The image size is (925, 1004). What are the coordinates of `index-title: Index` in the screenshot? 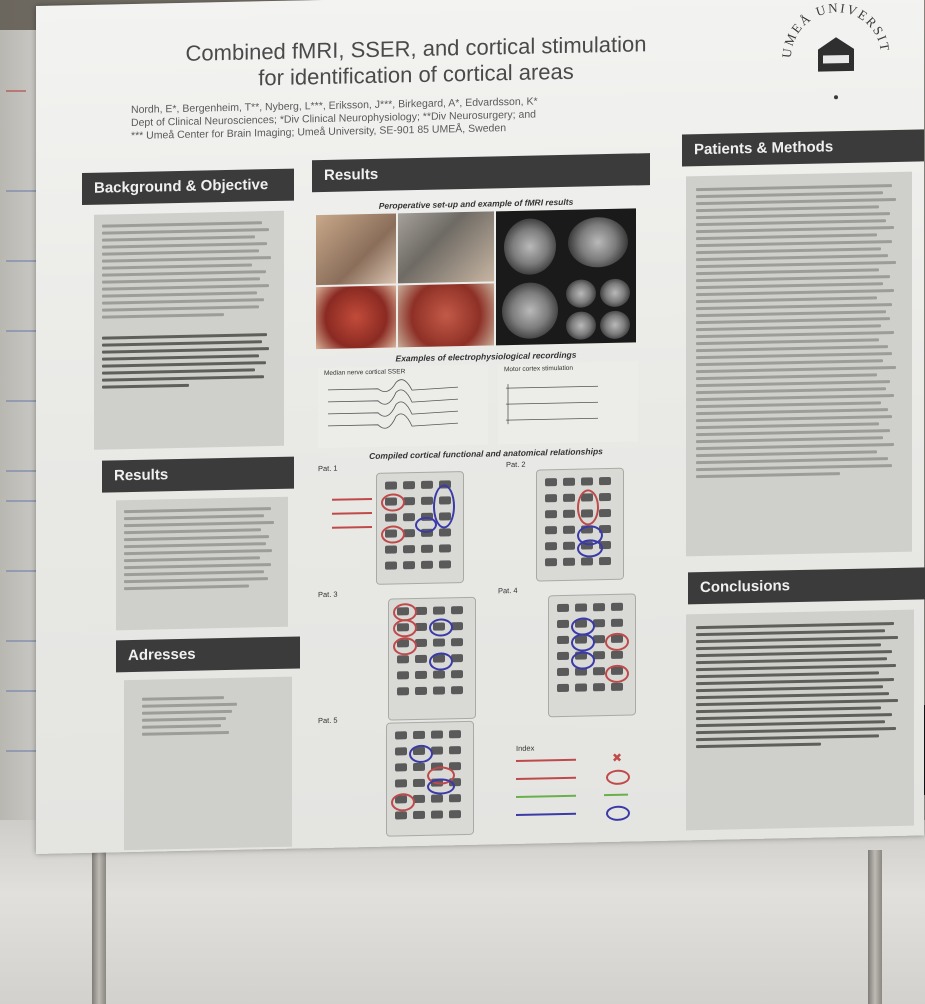 It's located at (525, 748).